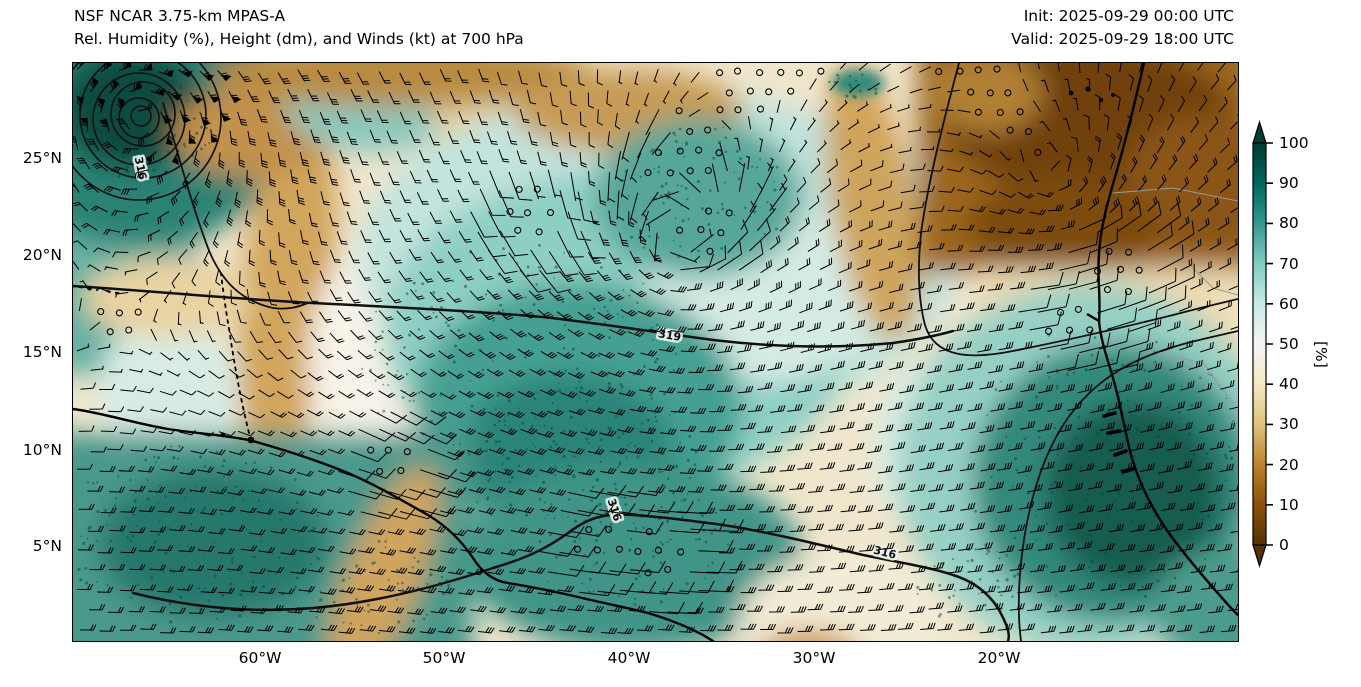 Image resolution: width=1361 pixels, height=687 pixels. What do you see at coordinates (1289, 183) in the screenshot?
I see `cb-tick-90: 90` at bounding box center [1289, 183].